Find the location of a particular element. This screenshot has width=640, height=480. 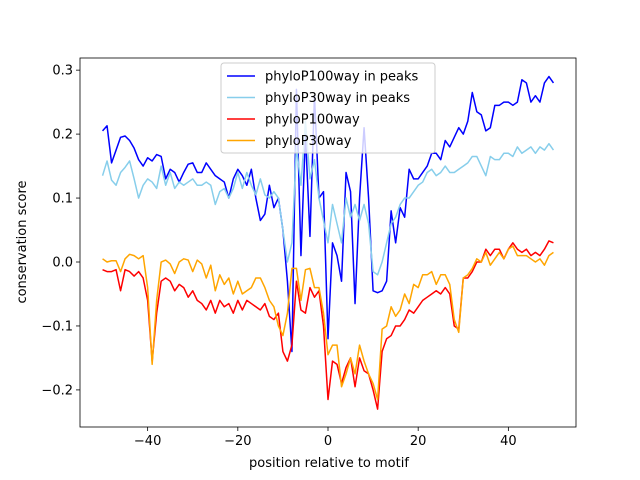

y-tick-label: 0.3 is located at coordinates (62, 71).